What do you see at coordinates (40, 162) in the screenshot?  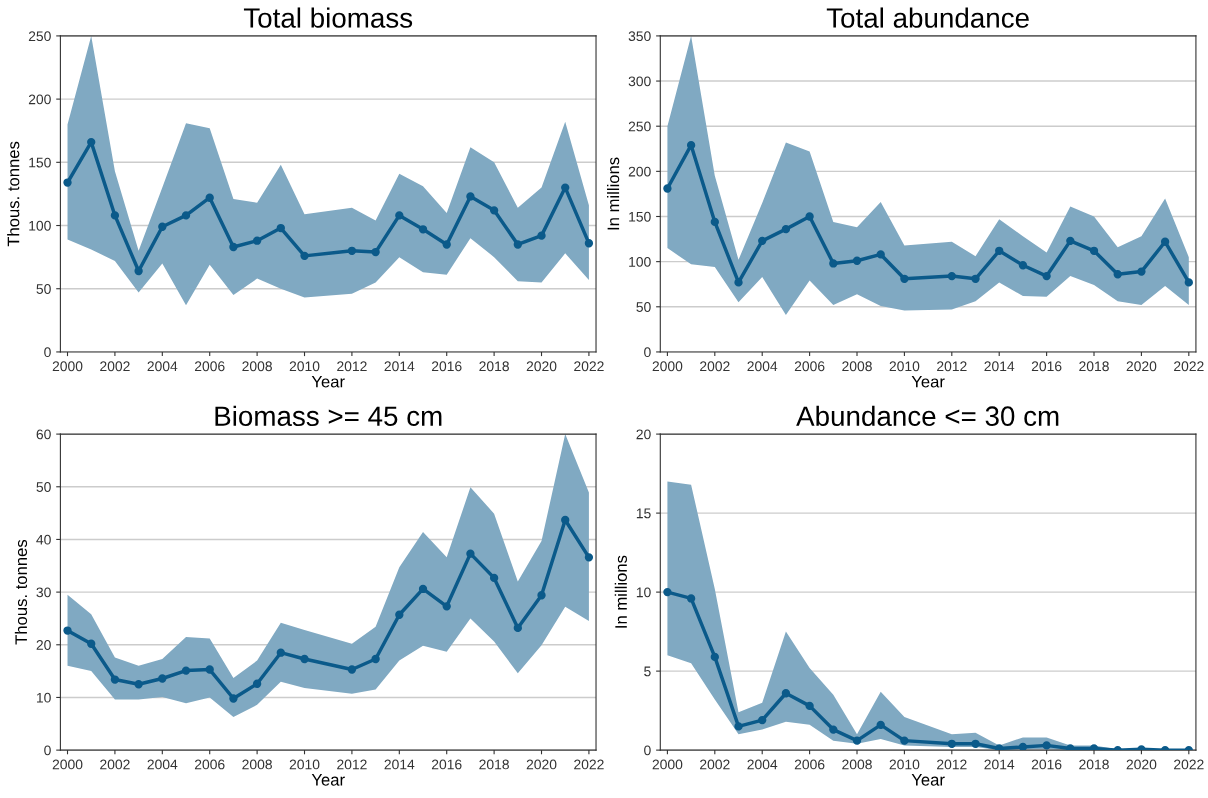 I see `y-tick-label: 150` at bounding box center [40, 162].